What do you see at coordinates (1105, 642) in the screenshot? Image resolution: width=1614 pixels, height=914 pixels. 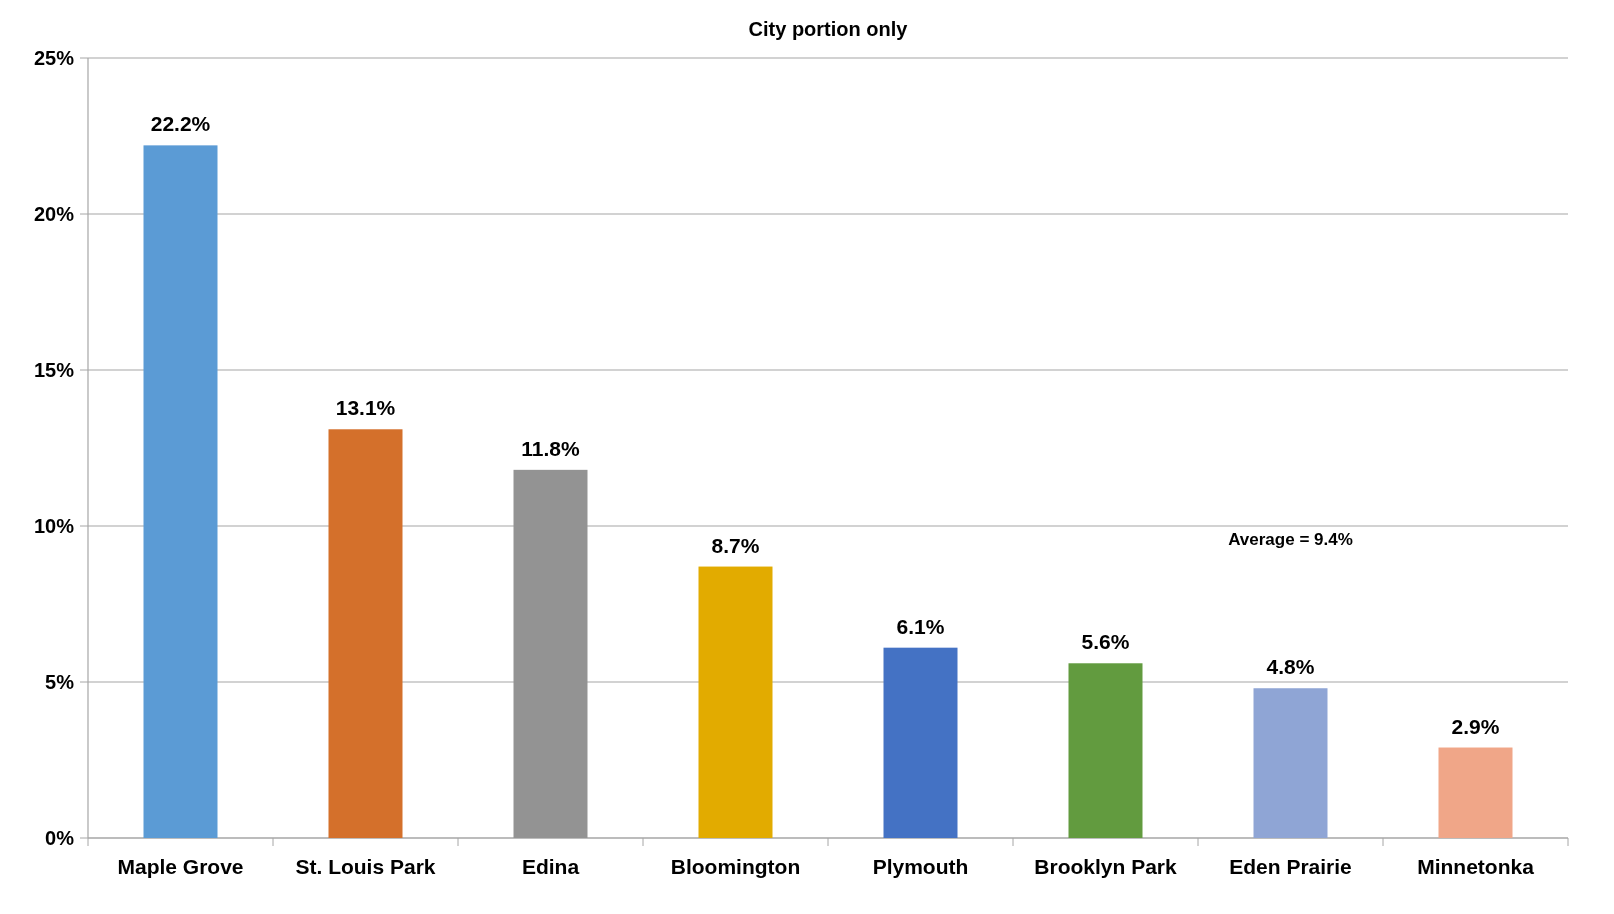 I see `data-label: 5.6%` at bounding box center [1105, 642].